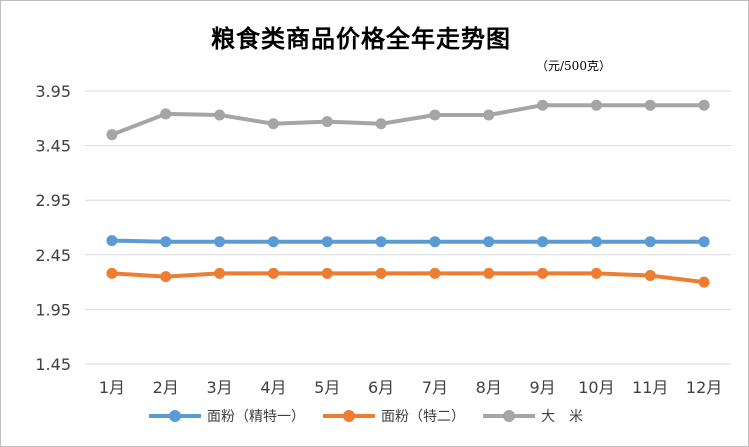  Describe the element at coordinates (562, 417) in the screenshot. I see `legend-label-series-2: 大 米` at that location.